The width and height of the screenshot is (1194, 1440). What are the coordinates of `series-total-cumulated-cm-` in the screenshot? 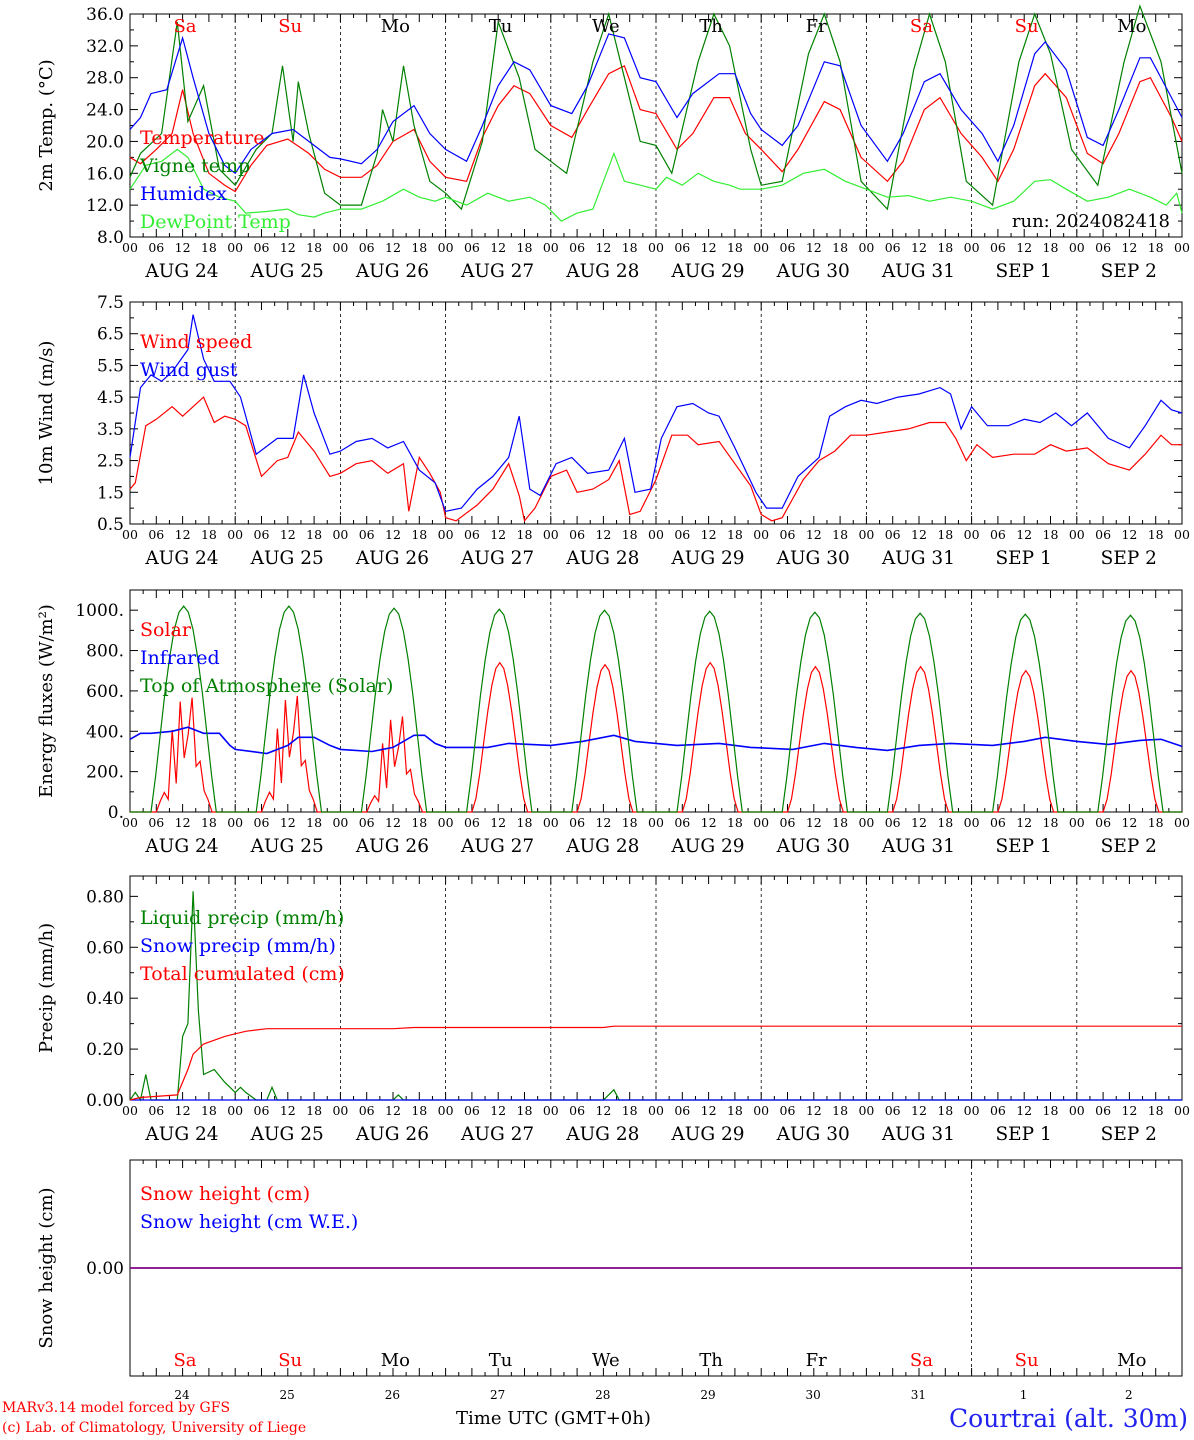 It's located at (655, 1063).